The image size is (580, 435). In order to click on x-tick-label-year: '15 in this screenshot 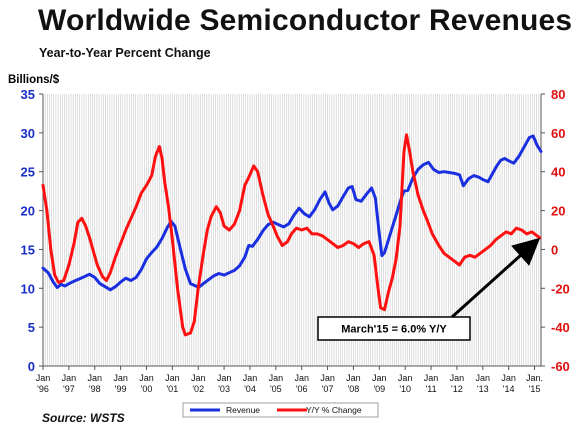, I will do `click(535, 389)`.